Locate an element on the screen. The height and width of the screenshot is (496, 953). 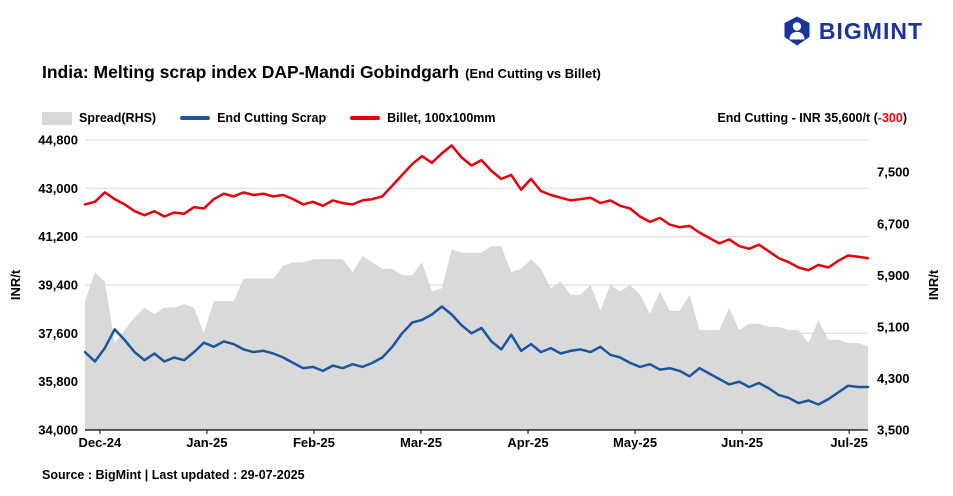
legend-item-end-cutting: End Cutting Scrap is located at coordinates (253, 118).